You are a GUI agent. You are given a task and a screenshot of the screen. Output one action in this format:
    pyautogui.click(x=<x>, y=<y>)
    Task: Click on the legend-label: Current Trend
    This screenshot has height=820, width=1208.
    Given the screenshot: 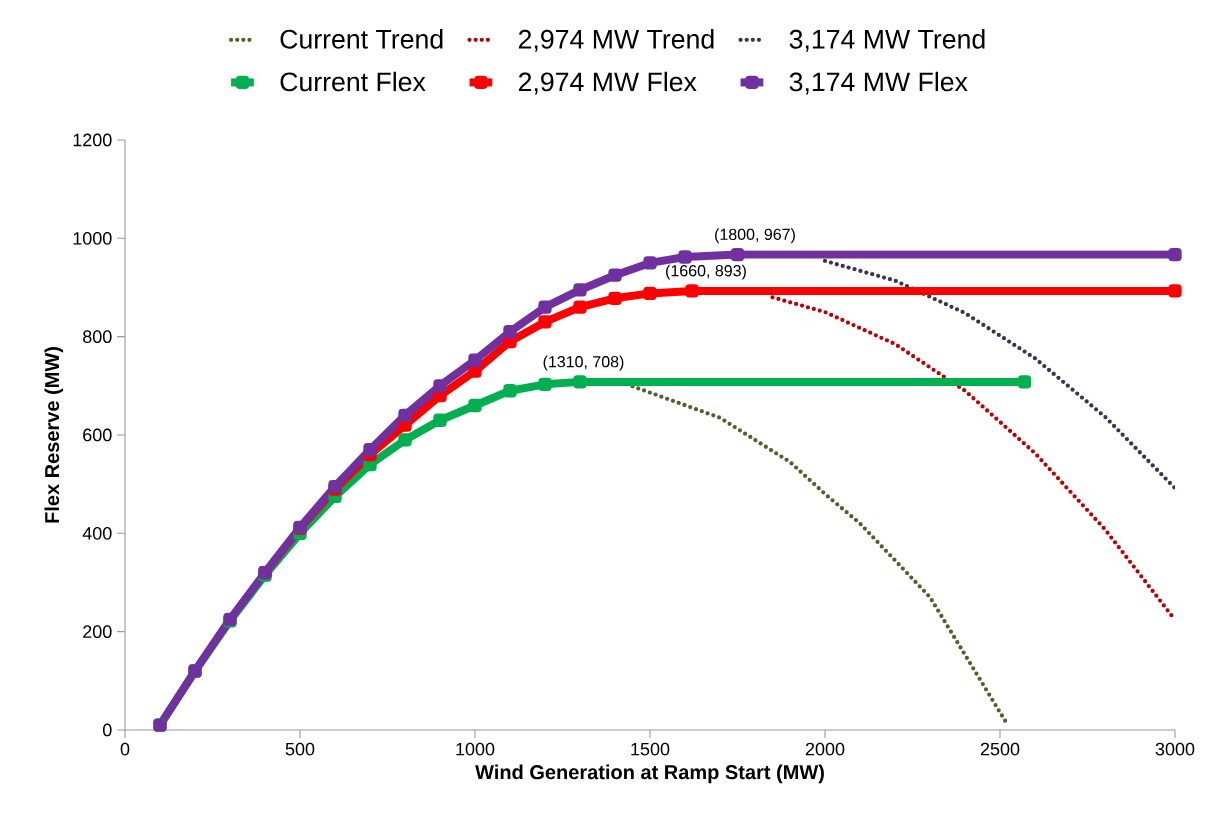 What is the action you would take?
    pyautogui.click(x=361, y=39)
    